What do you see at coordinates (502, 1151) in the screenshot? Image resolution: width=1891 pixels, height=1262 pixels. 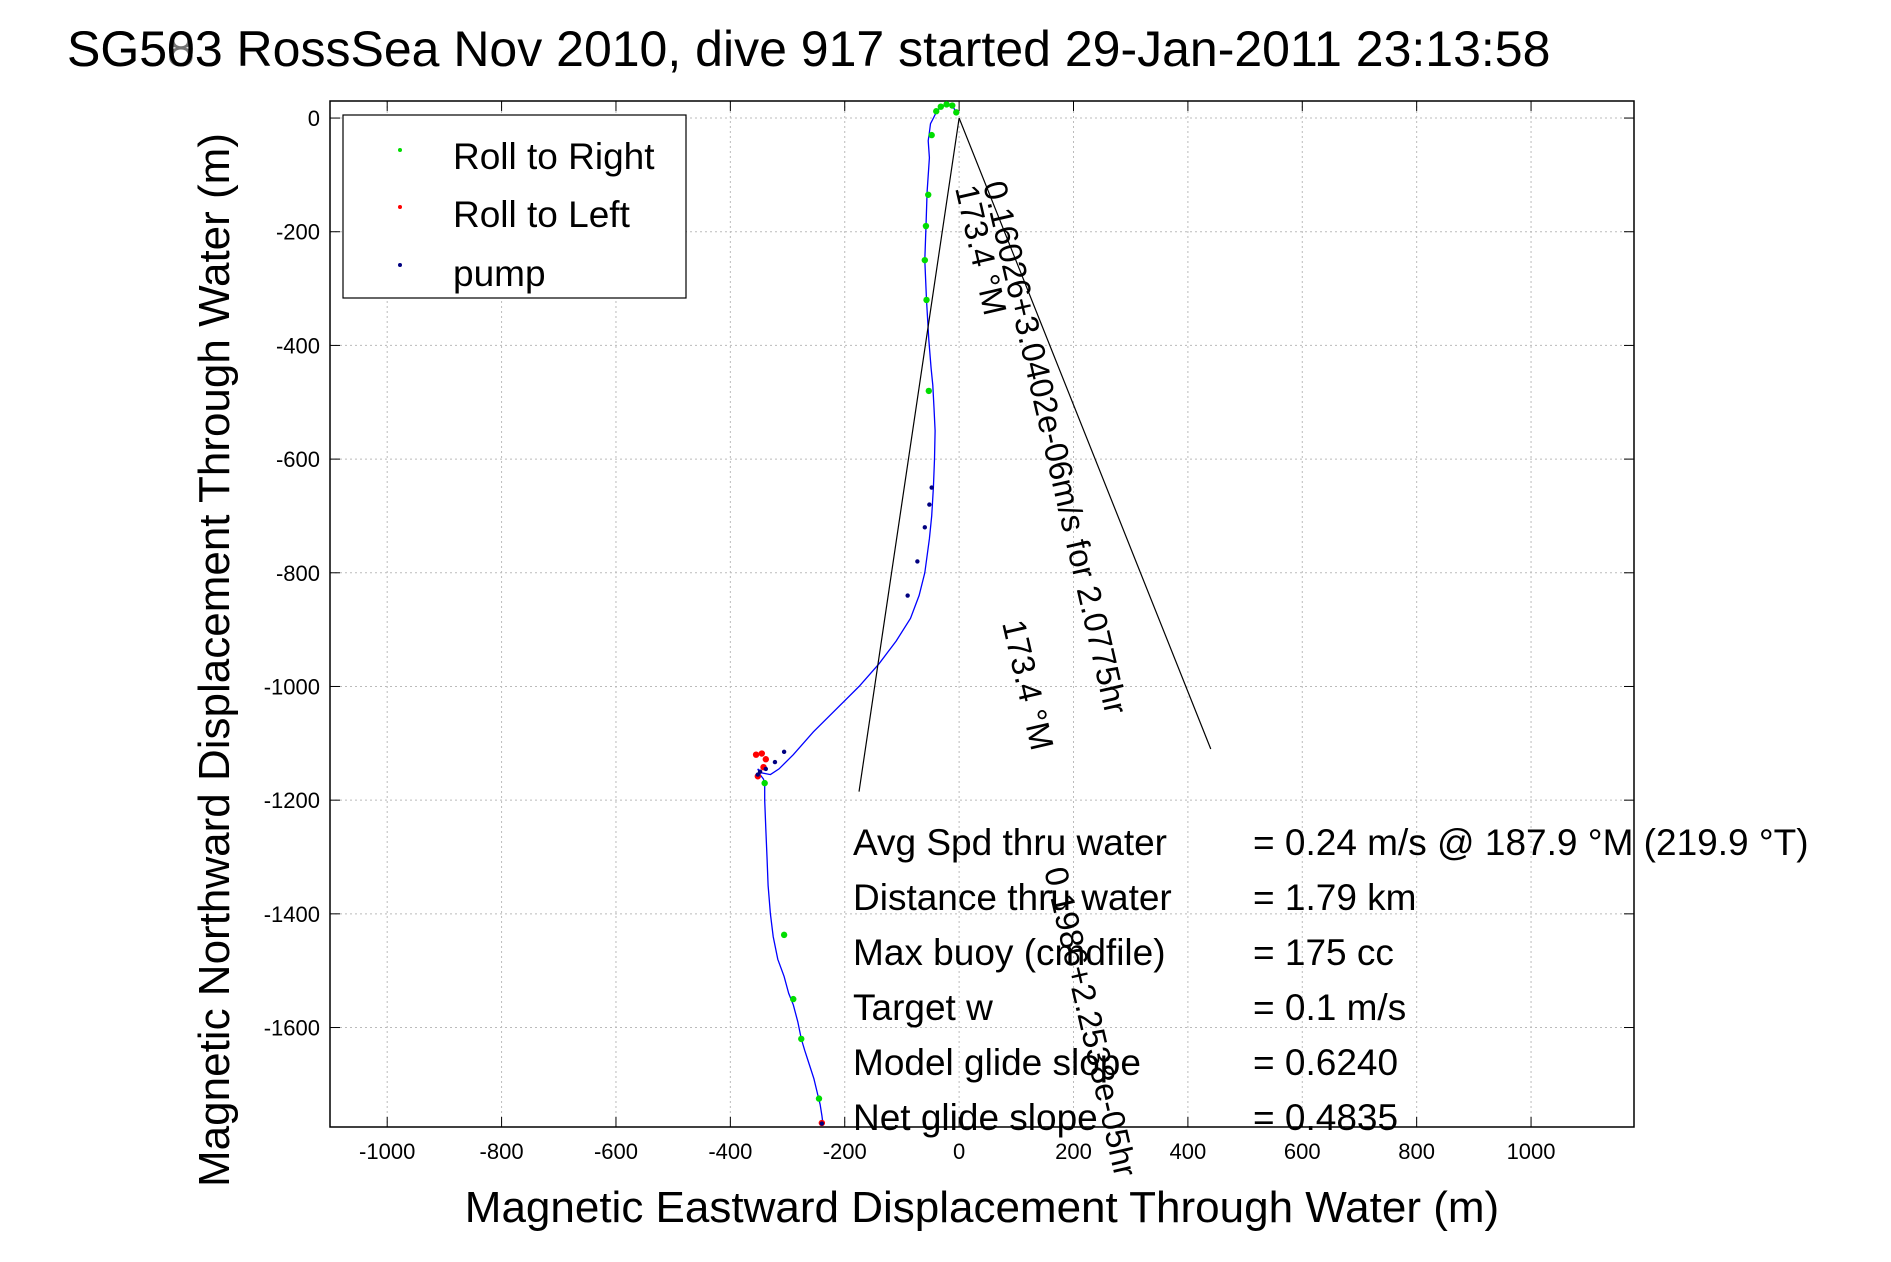 I see `x-tick-label: -800` at bounding box center [502, 1151].